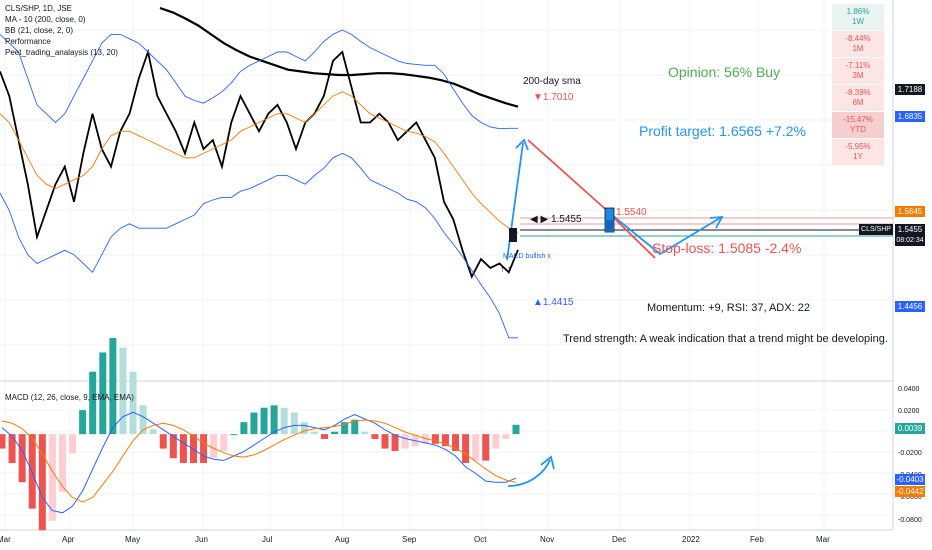 This screenshot has width=932, height=550. Describe the element at coordinates (858, 146) in the screenshot. I see `performance-pct: -5.95%` at that location.